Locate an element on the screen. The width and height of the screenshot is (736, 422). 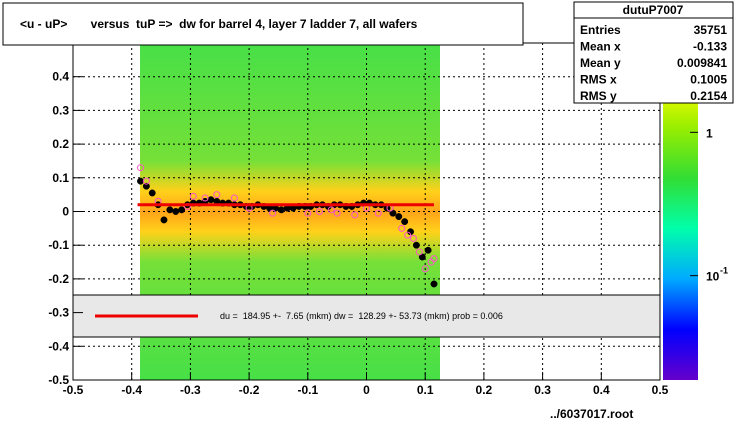
y-tick-label: 0 is located at coordinates (65, 212).